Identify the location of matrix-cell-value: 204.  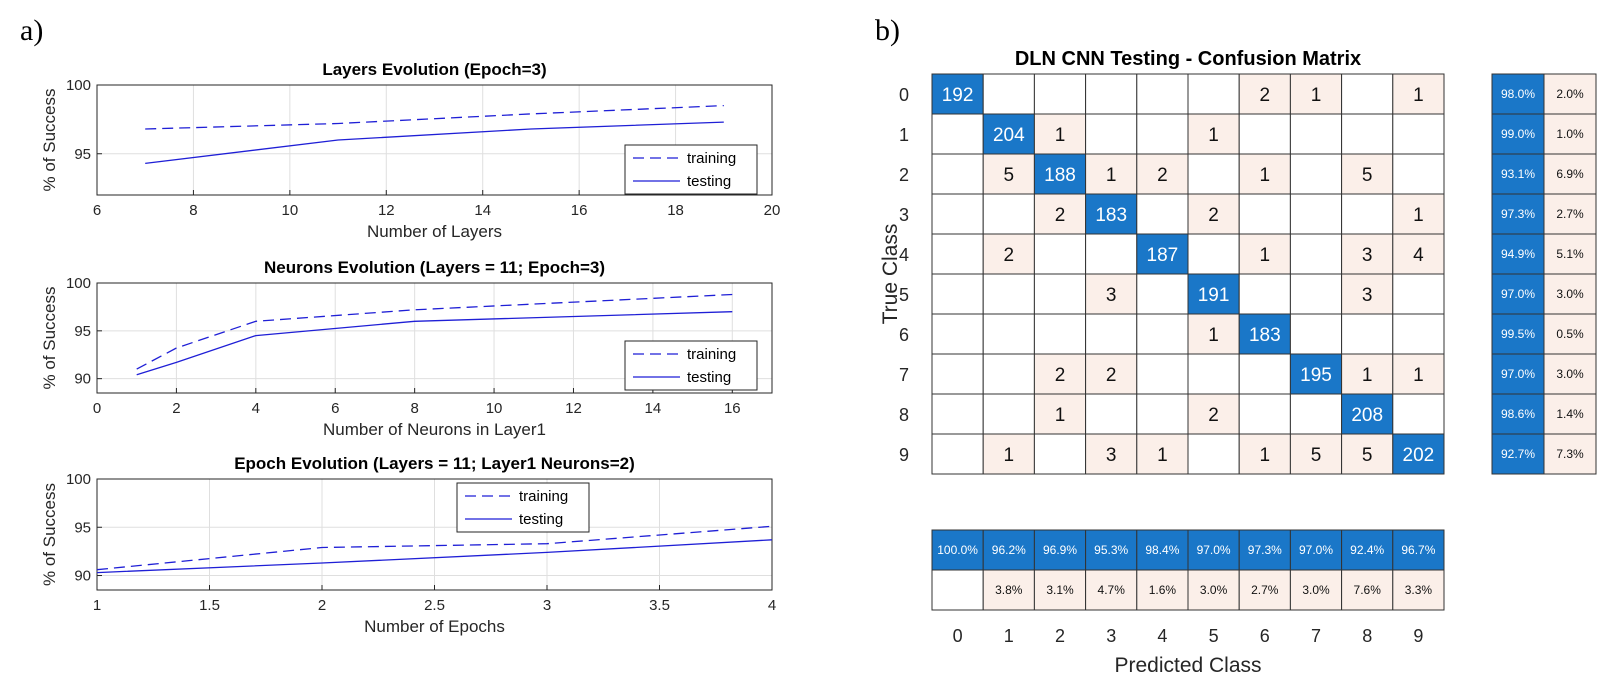
(1009, 135).